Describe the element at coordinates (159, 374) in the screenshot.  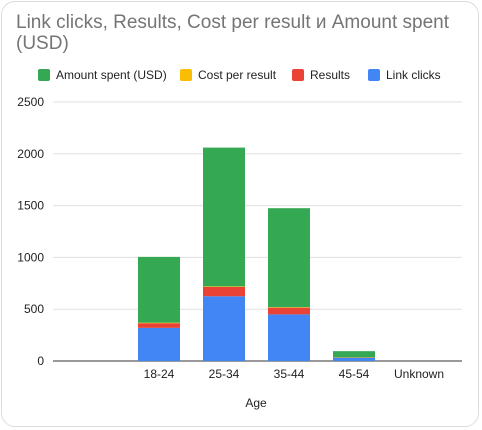
I see `x-tick-label: 18-24` at that location.